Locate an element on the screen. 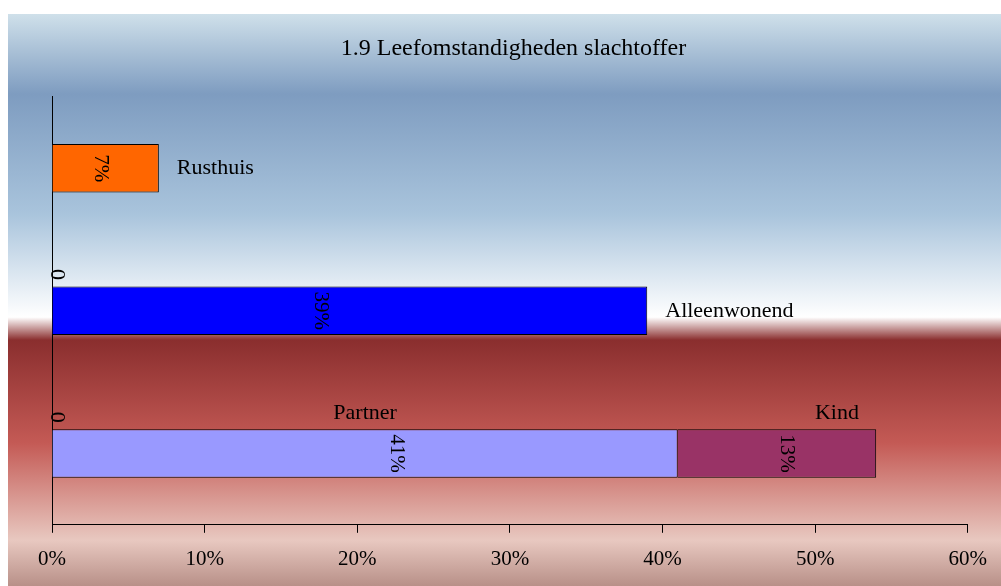  chart-title: 1.9 Leefomstandigheden slachtoffer is located at coordinates (513, 46).